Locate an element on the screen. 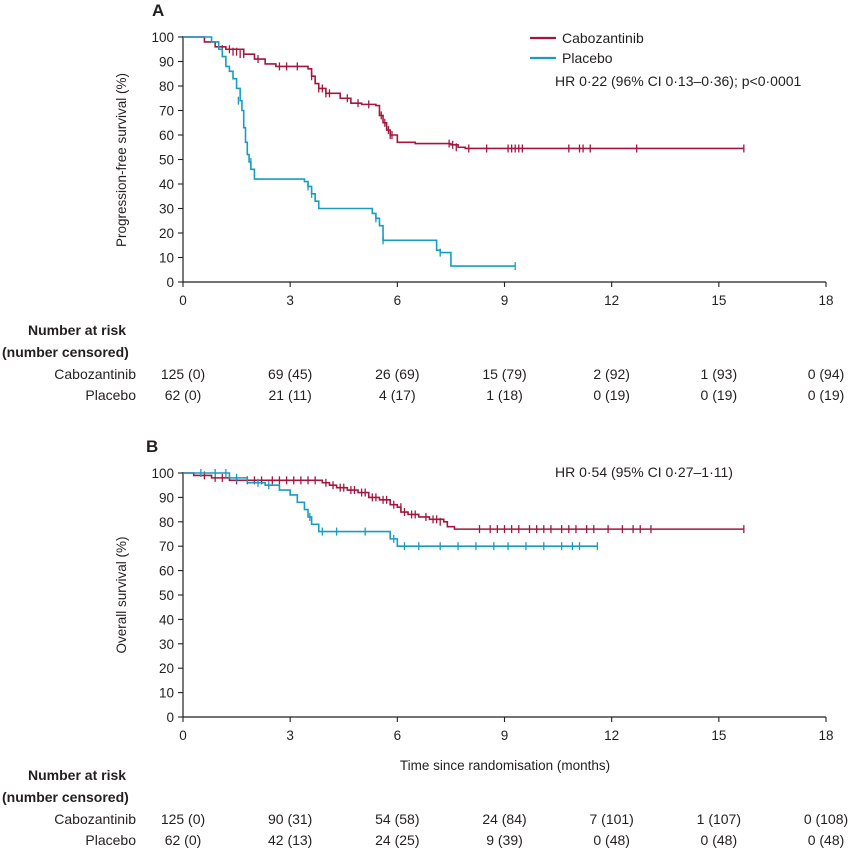 The width and height of the screenshot is (853, 852). panel-a-x-tick-labels: 0 3 6 9 12 15 18 is located at coordinates (506, 300).